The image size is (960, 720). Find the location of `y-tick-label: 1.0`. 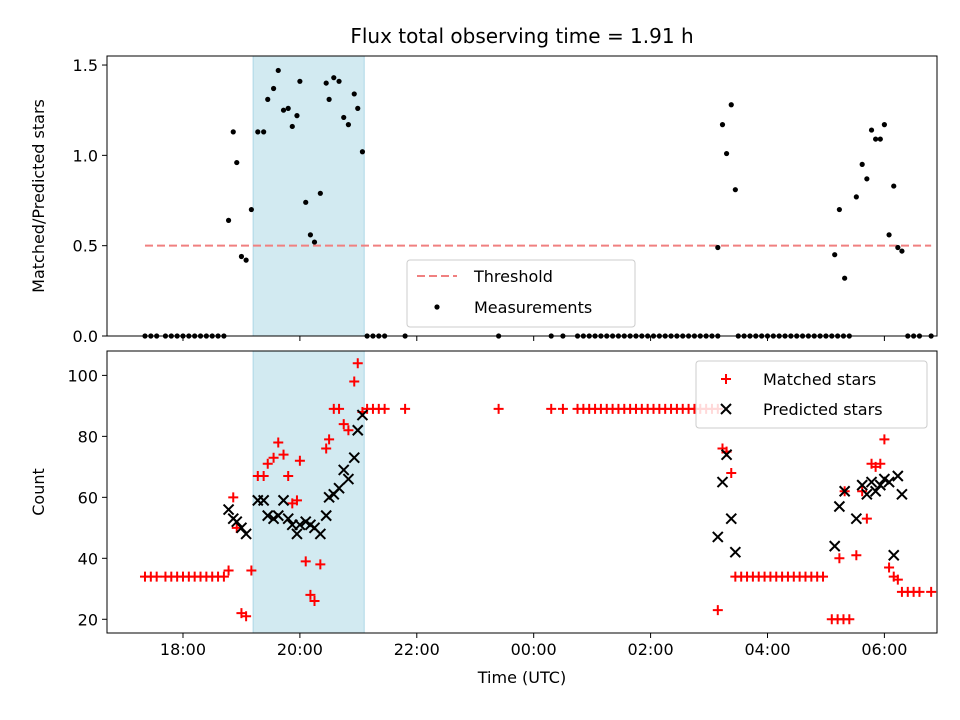

y-tick-label: 1.0 is located at coordinates (85, 155).